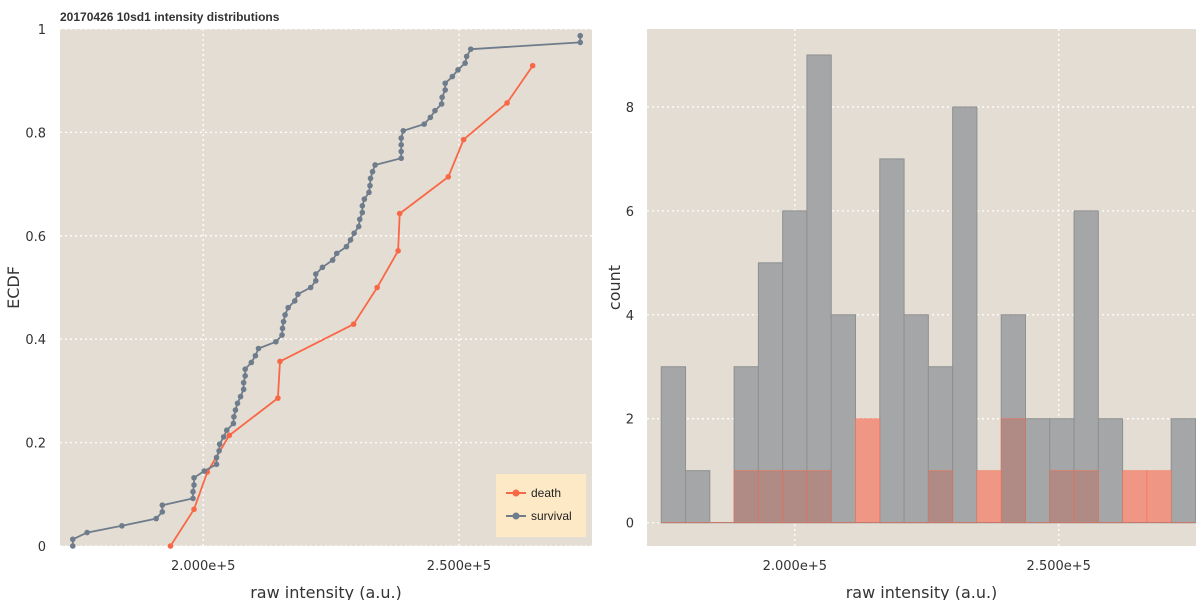 Image resolution: width=1200 pixels, height=604 pixels. I want to click on y-tick-label: 6, so click(630, 212).